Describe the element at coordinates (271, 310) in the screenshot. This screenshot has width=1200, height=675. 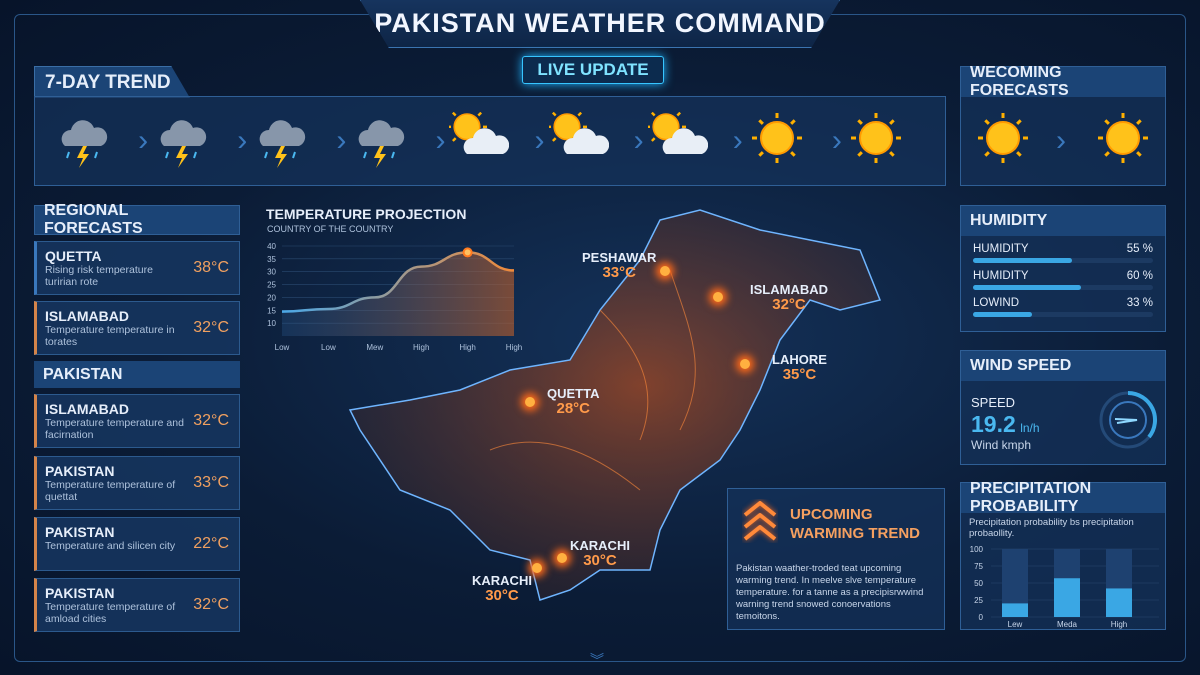
I see `y-tick-label: 15` at that location.